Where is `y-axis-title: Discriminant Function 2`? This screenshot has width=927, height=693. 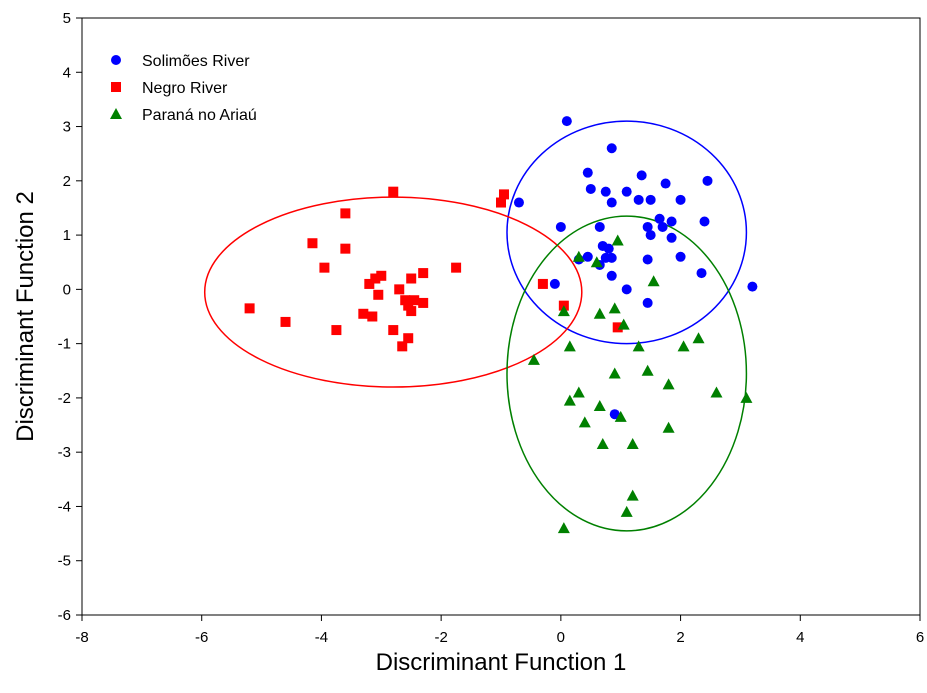 y-axis-title: Discriminant Function 2 is located at coordinates (25, 316).